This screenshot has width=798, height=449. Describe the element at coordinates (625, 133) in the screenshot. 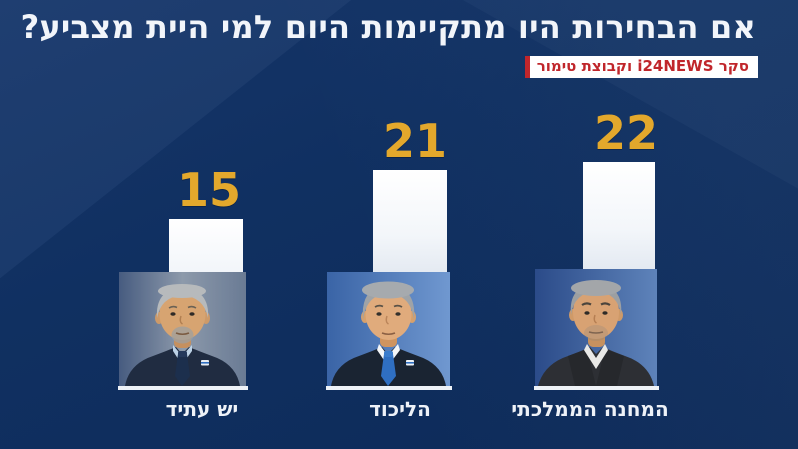

I see `seat-count-national-unity: 22` at that location.